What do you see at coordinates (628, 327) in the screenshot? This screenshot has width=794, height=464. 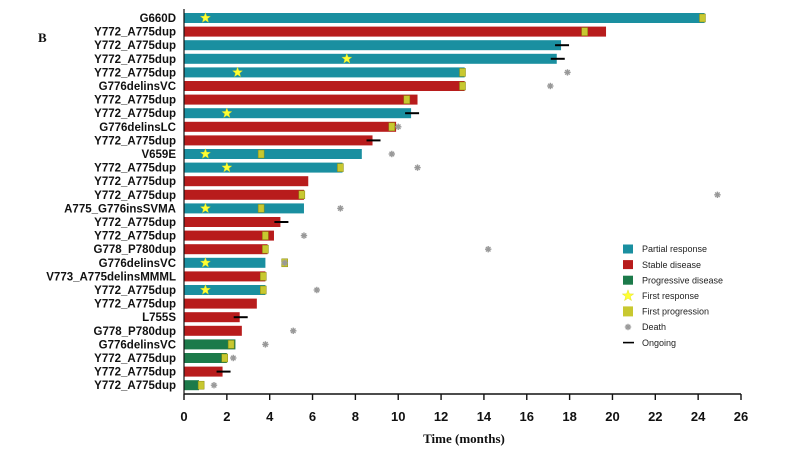 I see `legend-death-icon` at bounding box center [628, 327].